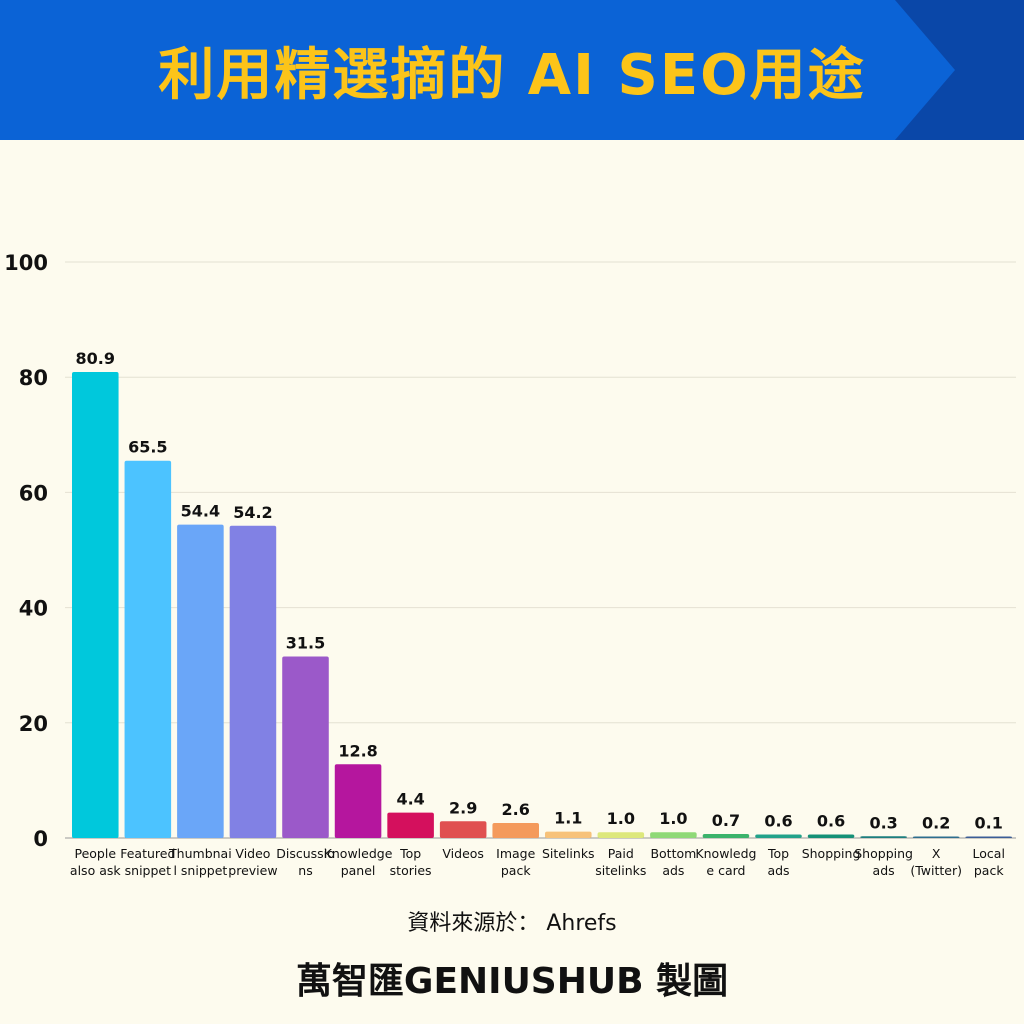  Describe the element at coordinates (620, 862) in the screenshot. I see `x-tick-label: Paid sitelinks` at that location.